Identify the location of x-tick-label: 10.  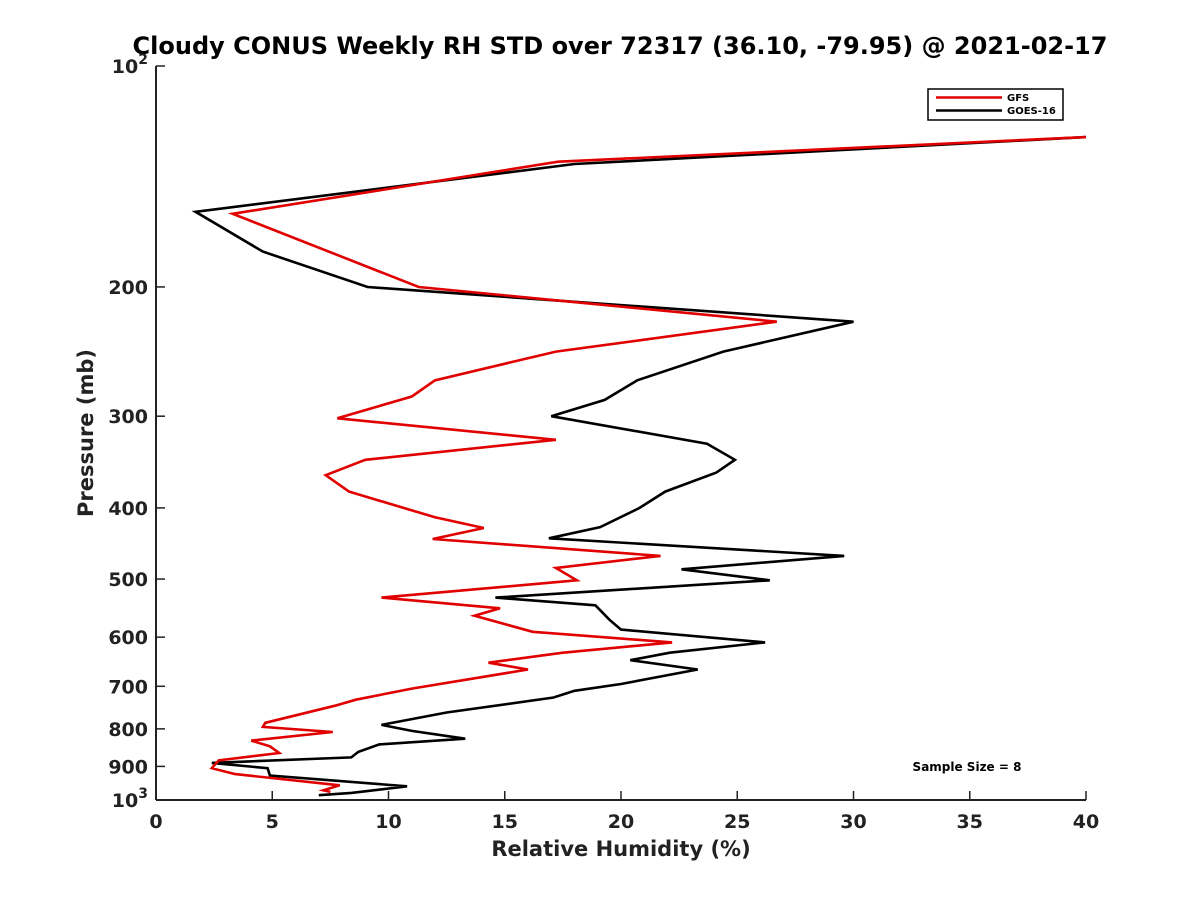
(388, 822).